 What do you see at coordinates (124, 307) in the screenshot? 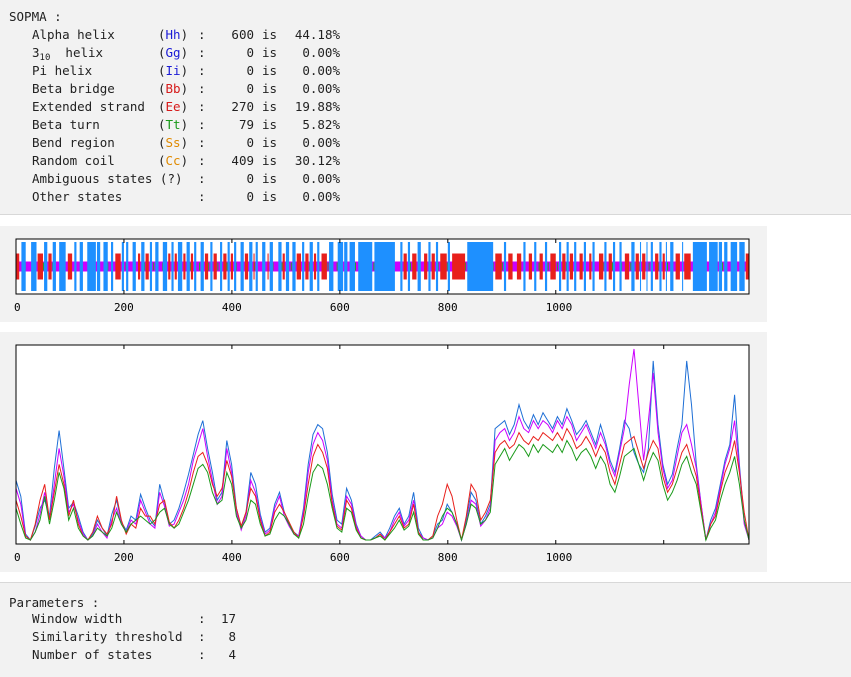
I see `x-tick-label: 200` at bounding box center [124, 307].